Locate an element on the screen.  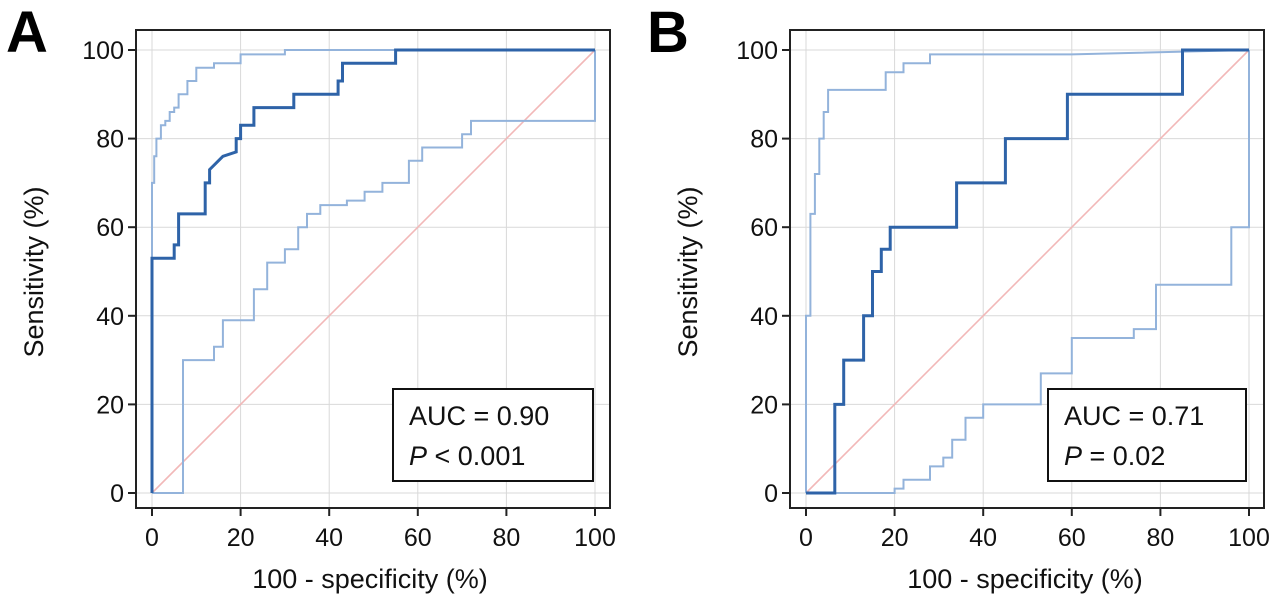
p-value-text: P = 0.02 is located at coordinates (1114, 456).